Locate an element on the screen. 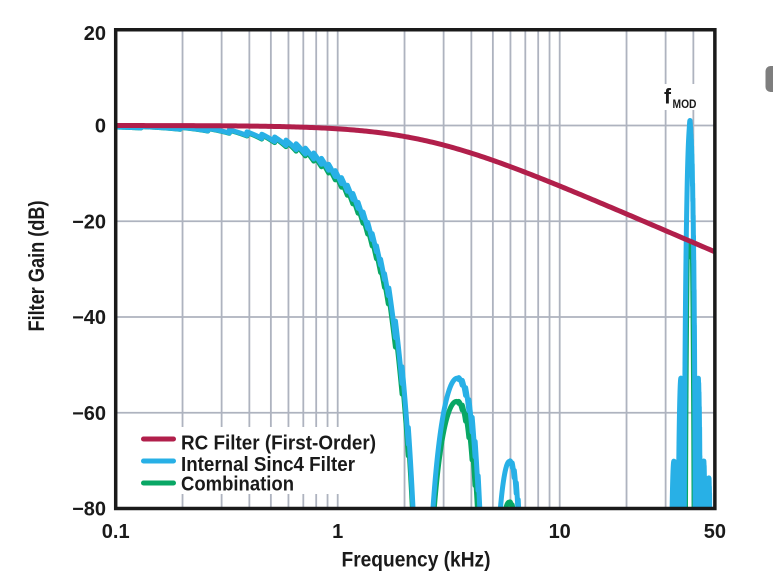  svg-text: −20 is located at coordinates (89, 222).